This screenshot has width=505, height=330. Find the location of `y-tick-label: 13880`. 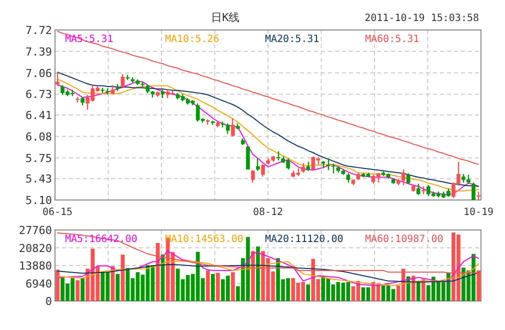

y-tick-label: 13880 is located at coordinates (35, 266).